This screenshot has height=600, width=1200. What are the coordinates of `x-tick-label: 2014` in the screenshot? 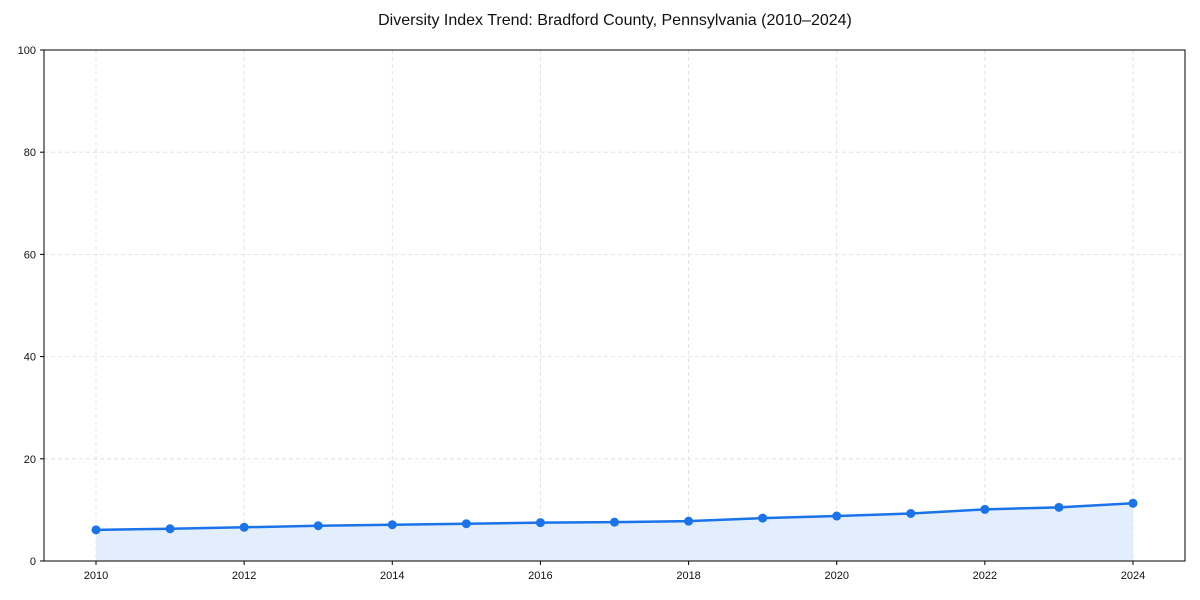 It's located at (392, 576).